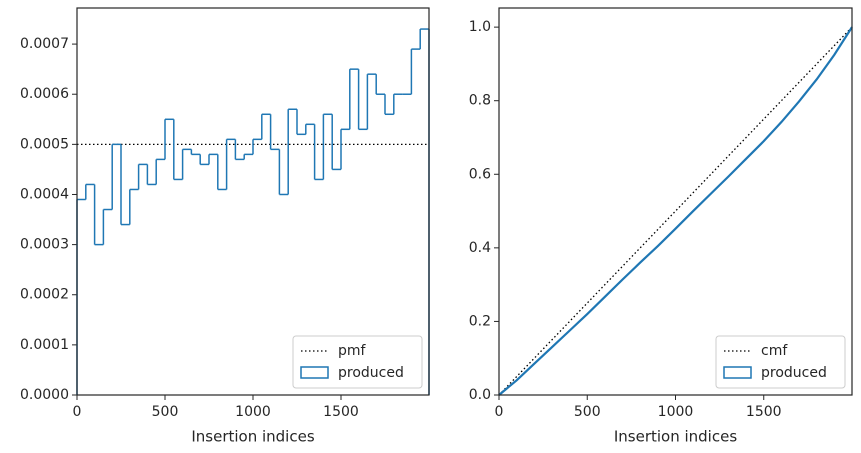 Image resolution: width=861 pixels, height=453 pixels. I want to click on y-tick-label: 0.0005, so click(44, 144).